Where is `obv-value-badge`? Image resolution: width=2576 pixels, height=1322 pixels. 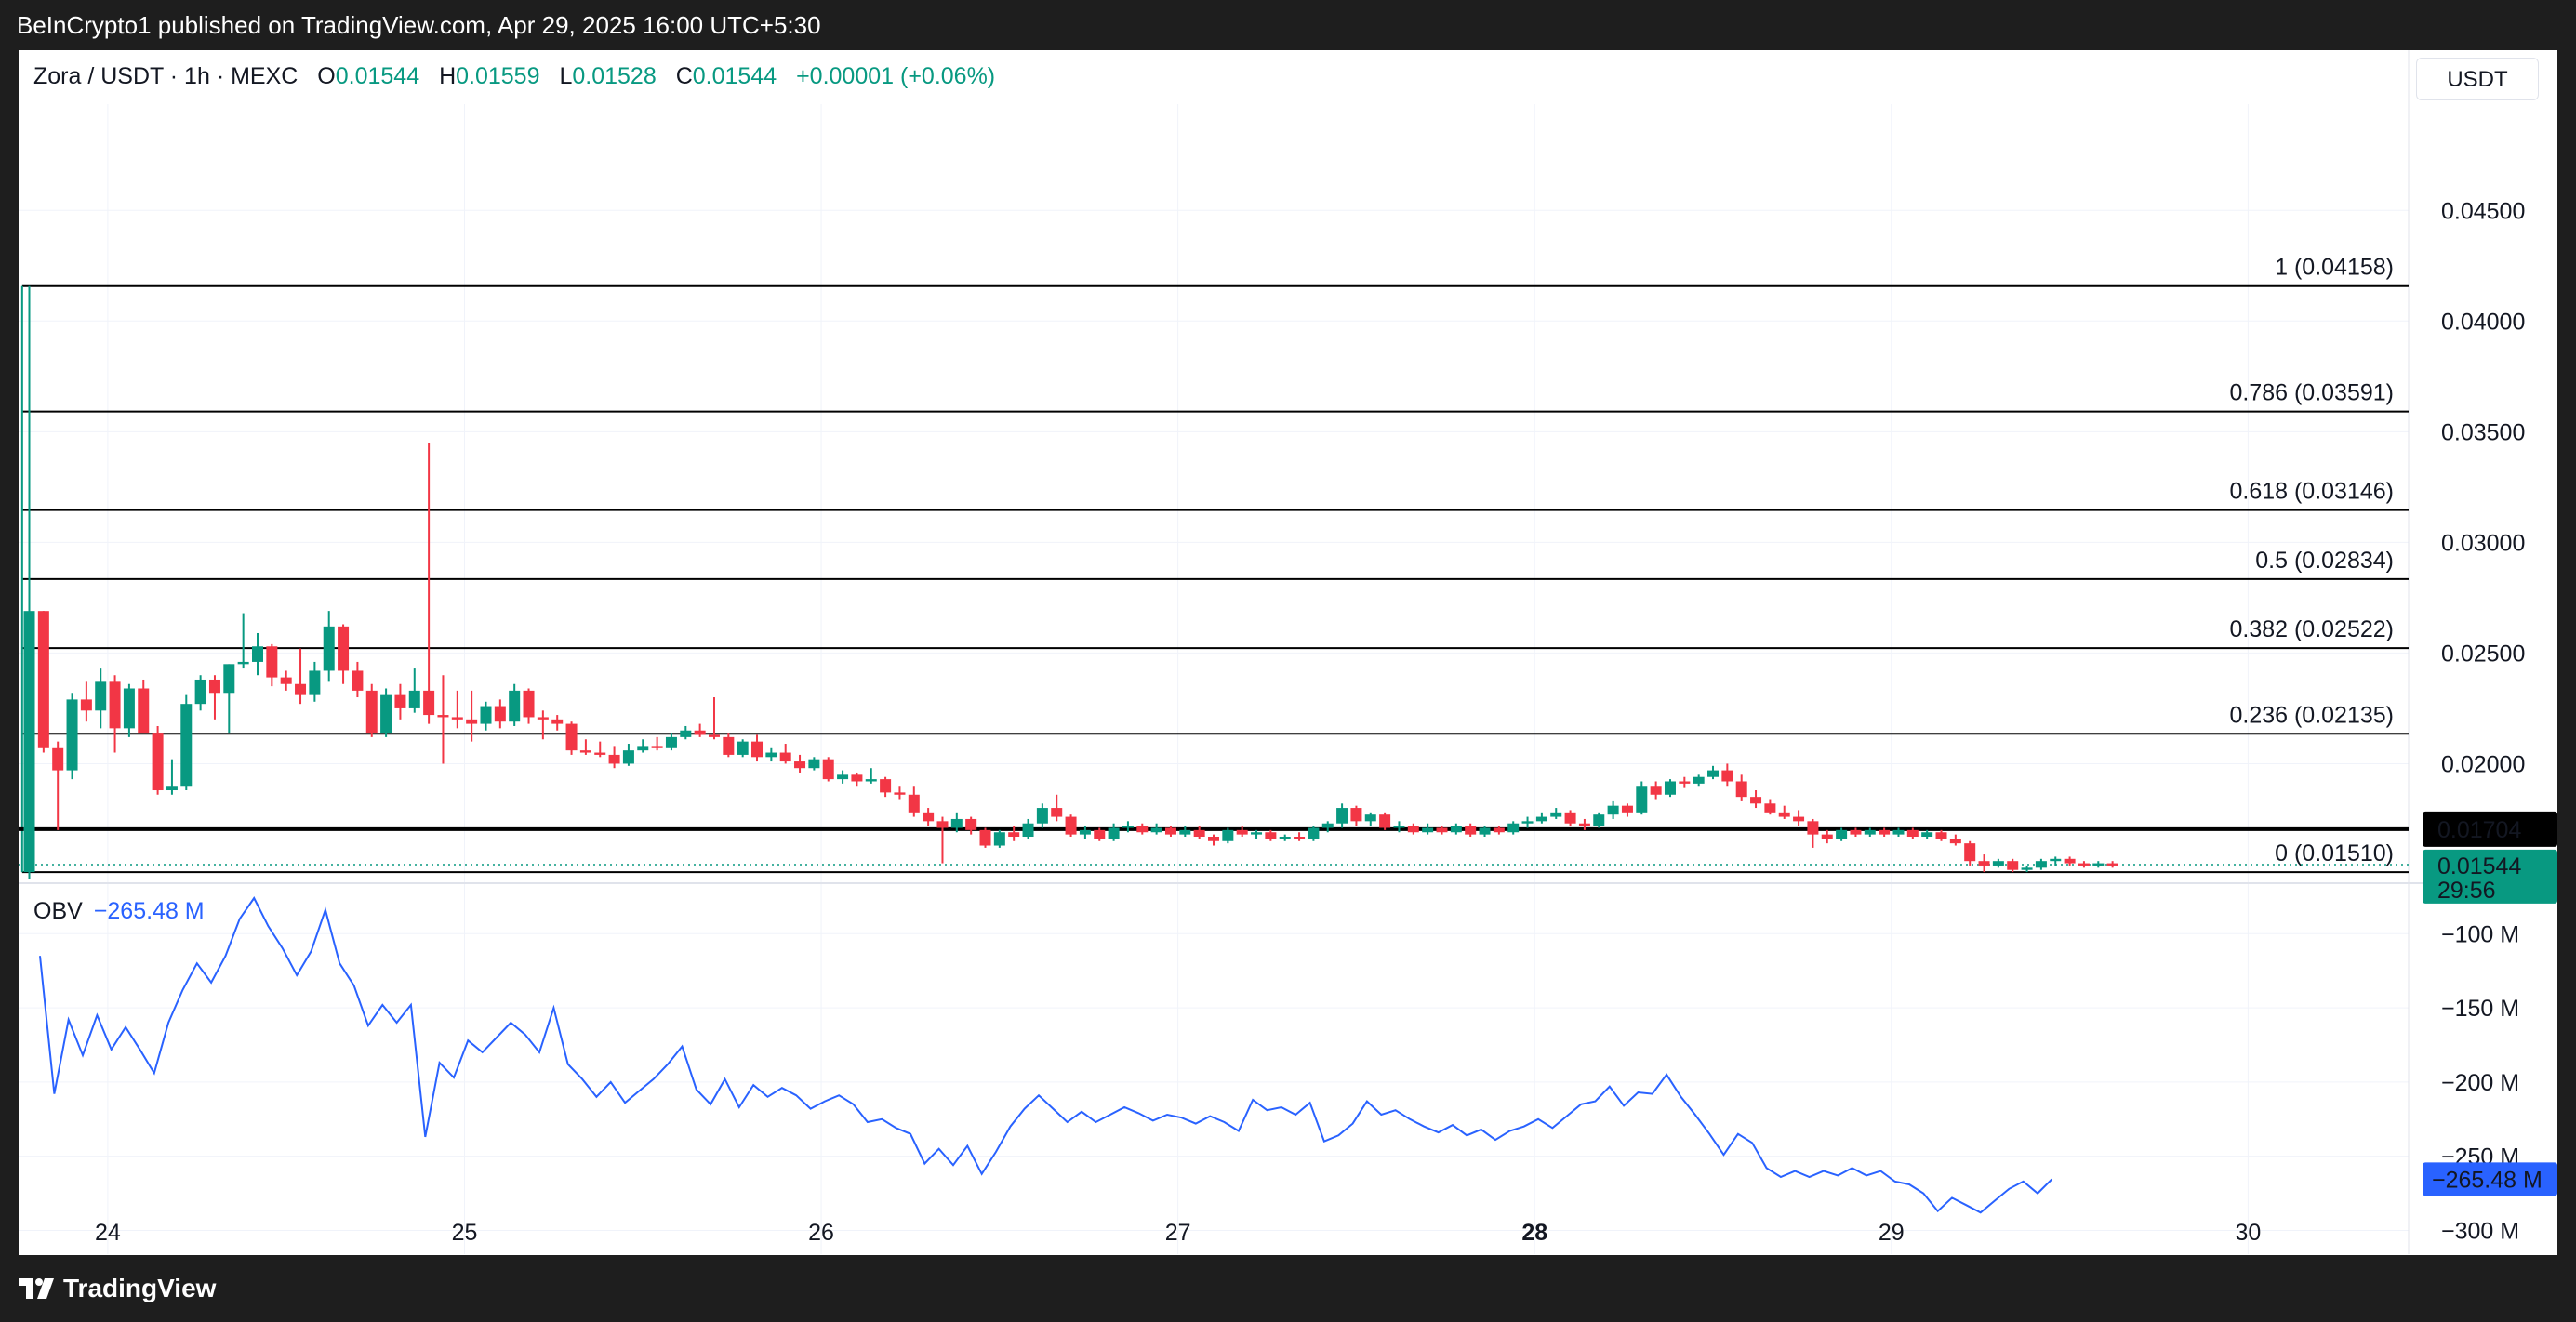
obv-value-badge is located at coordinates (2490, 1179).